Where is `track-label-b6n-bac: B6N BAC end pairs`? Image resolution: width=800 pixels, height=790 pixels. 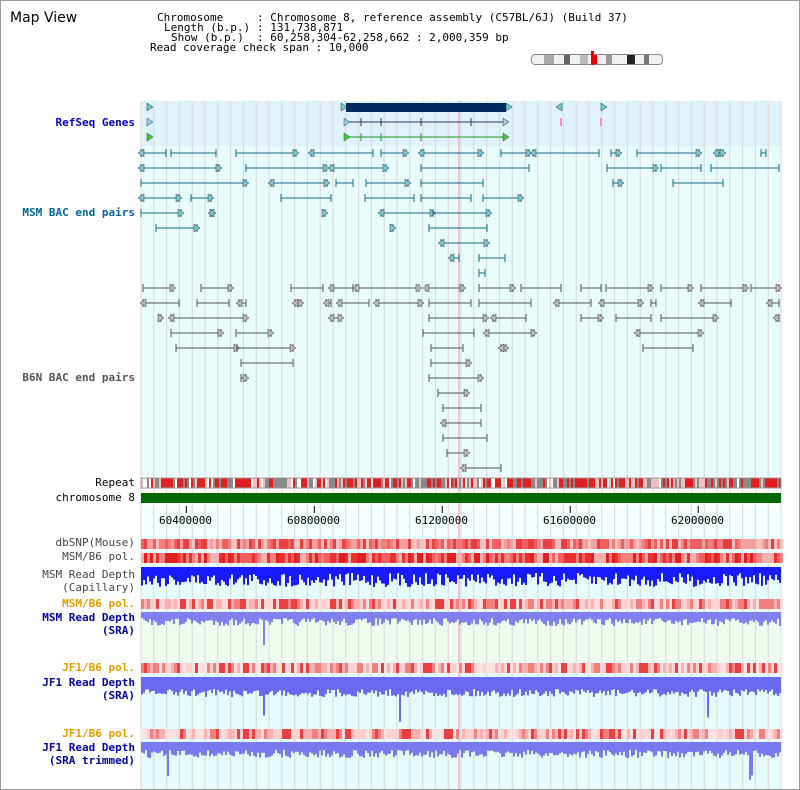 track-label-b6n-bac: B6N BAC end pairs is located at coordinates (78, 377).